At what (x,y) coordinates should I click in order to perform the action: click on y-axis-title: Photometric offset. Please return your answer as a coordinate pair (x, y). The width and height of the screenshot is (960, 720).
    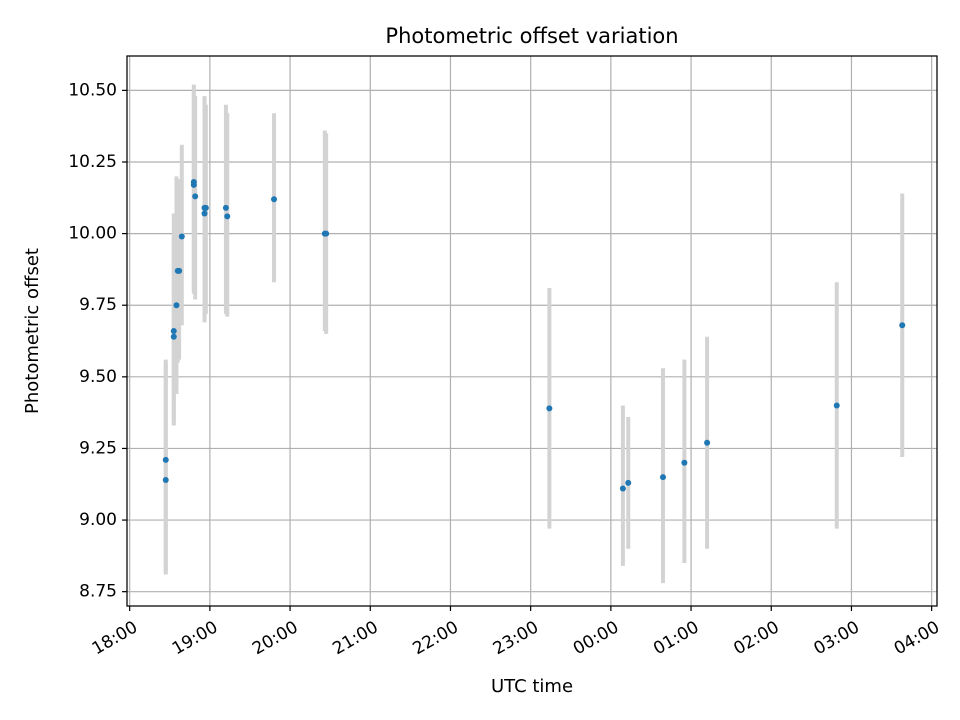
    Looking at the image, I should click on (32, 331).